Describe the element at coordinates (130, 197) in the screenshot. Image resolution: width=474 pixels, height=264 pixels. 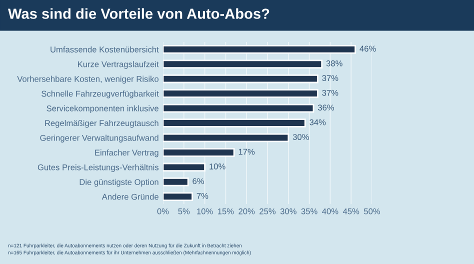
I see `y-tick-label: Andere Gründe` at that location.